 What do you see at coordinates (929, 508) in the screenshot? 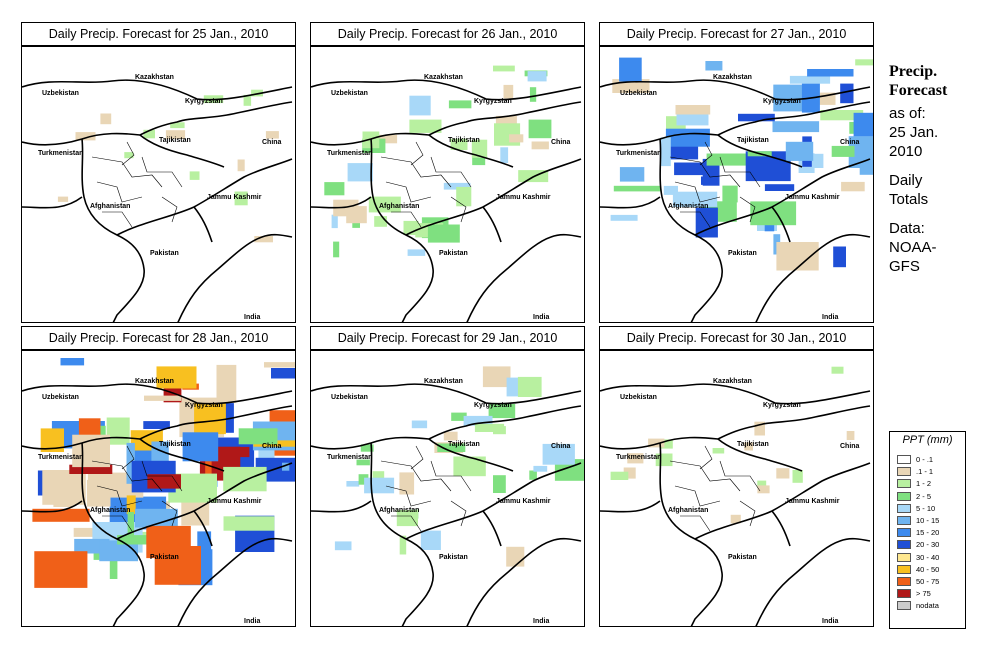
I see `legend-item: 5 - 10` at bounding box center [929, 508].